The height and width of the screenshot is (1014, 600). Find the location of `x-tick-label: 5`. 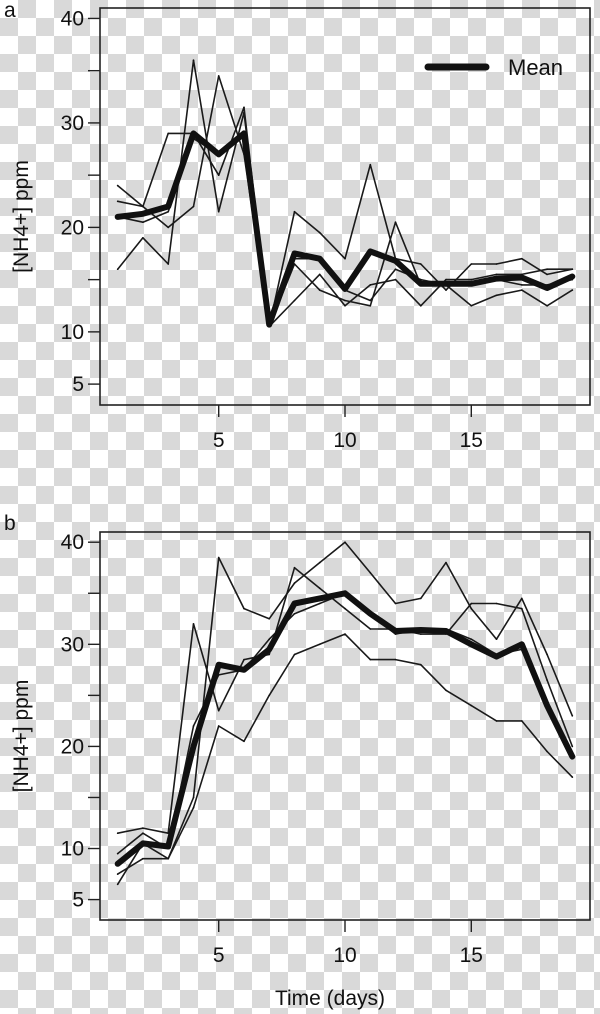

x-tick-label: 5 is located at coordinates (219, 955).